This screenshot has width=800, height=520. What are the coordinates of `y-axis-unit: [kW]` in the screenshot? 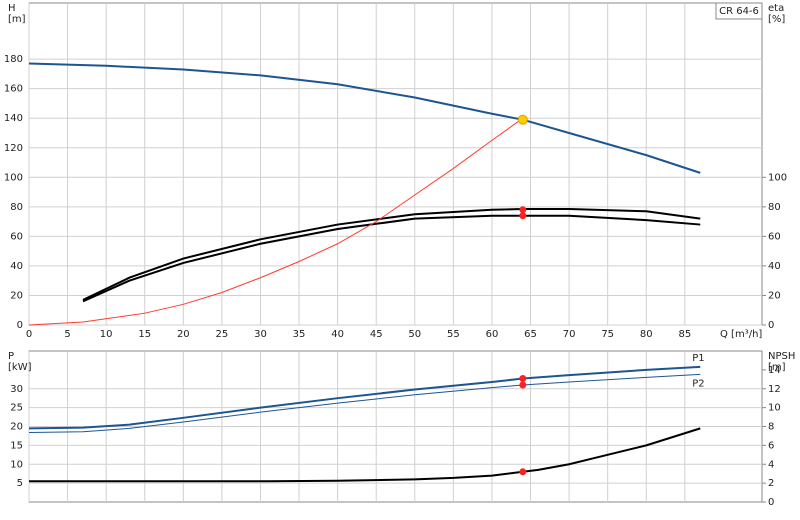 It's located at (20, 367).